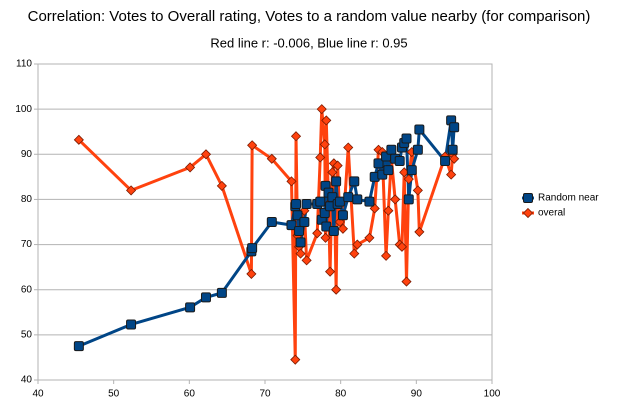  What do you see at coordinates (27, 334) in the screenshot?
I see `y-tick-label: 50` at bounding box center [27, 334].